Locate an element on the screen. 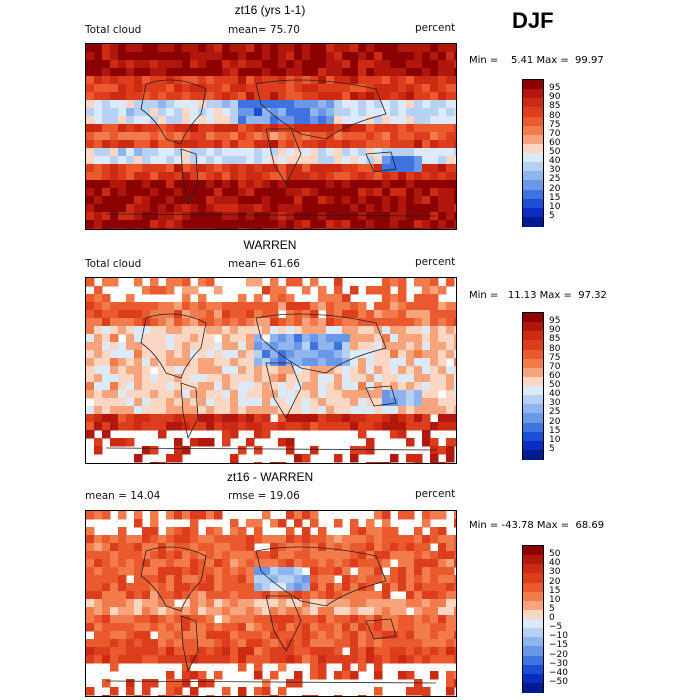 This screenshot has height=700, width=700. colorbar-tick-label: −10 is located at coordinates (558, 636).